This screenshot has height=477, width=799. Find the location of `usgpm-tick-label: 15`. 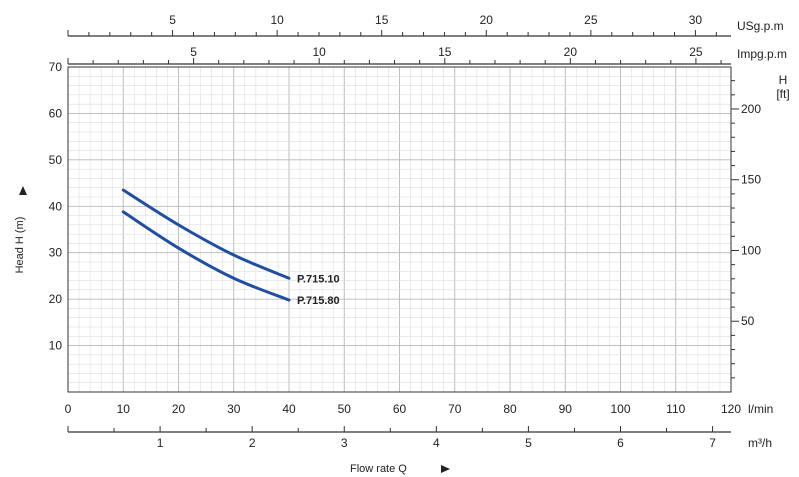

usgpm-tick-label: 15 is located at coordinates (382, 20).